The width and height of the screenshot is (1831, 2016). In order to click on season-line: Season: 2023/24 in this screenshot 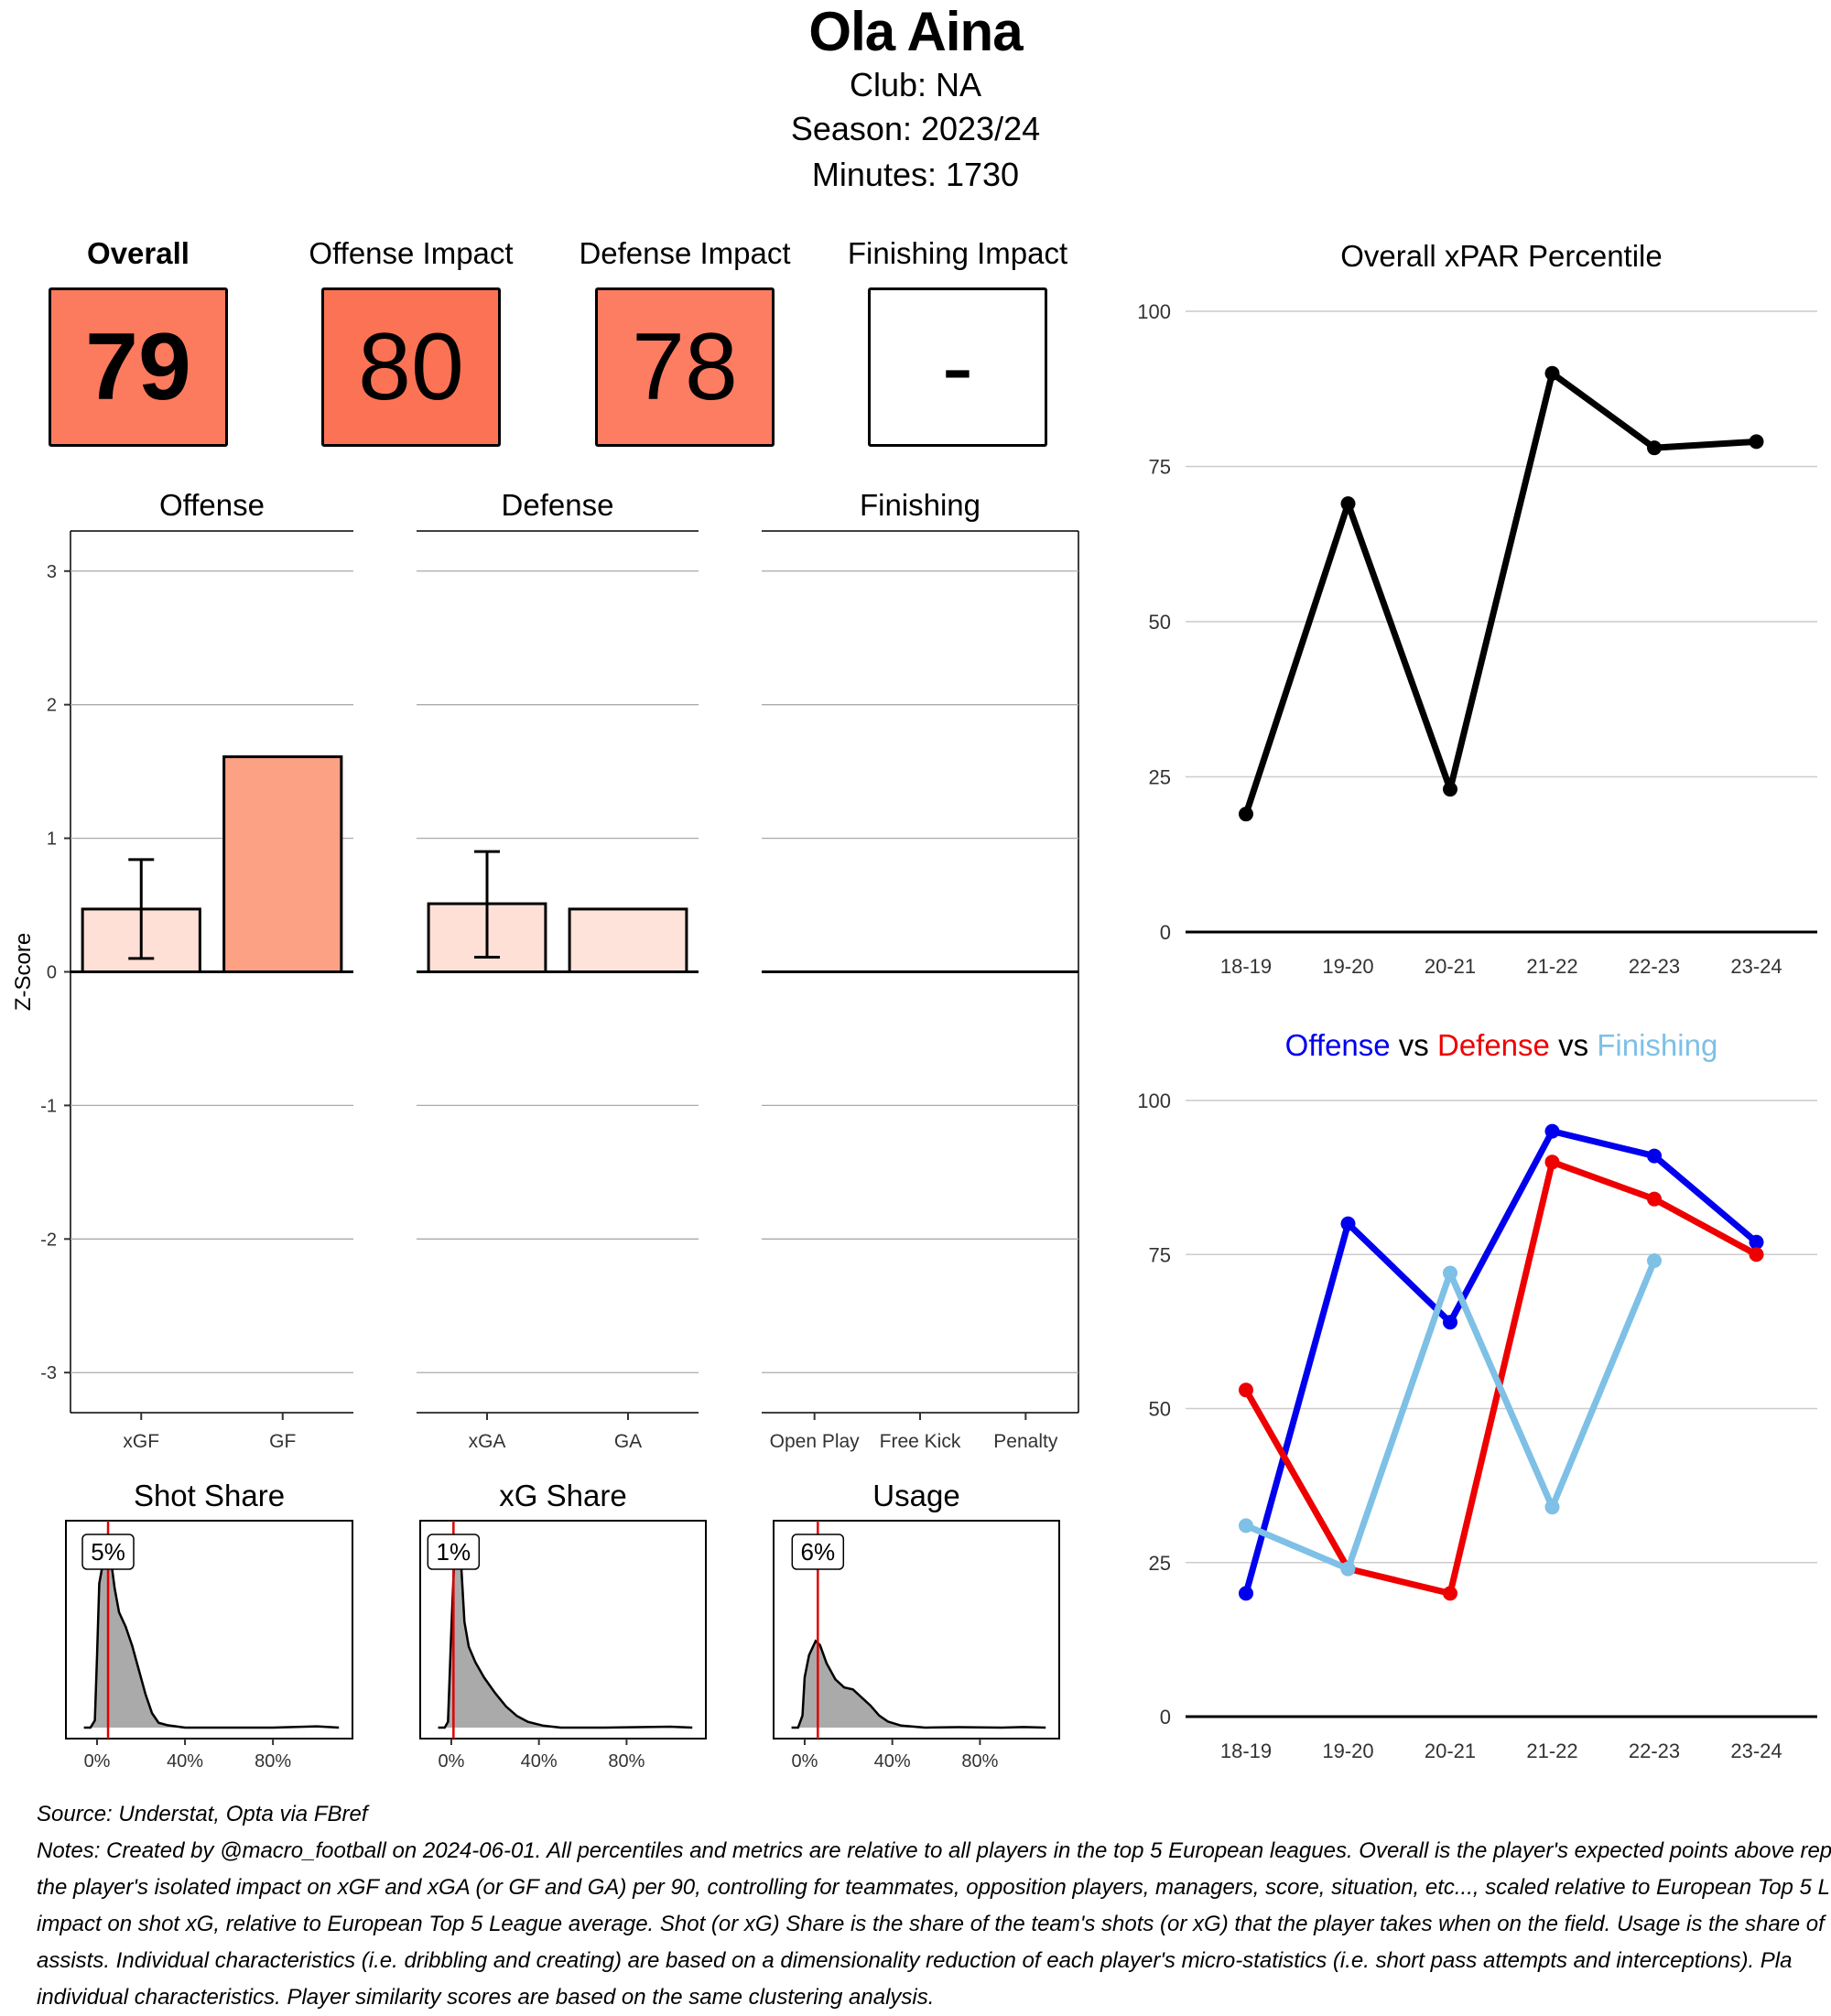, I will do `click(915, 128)`.